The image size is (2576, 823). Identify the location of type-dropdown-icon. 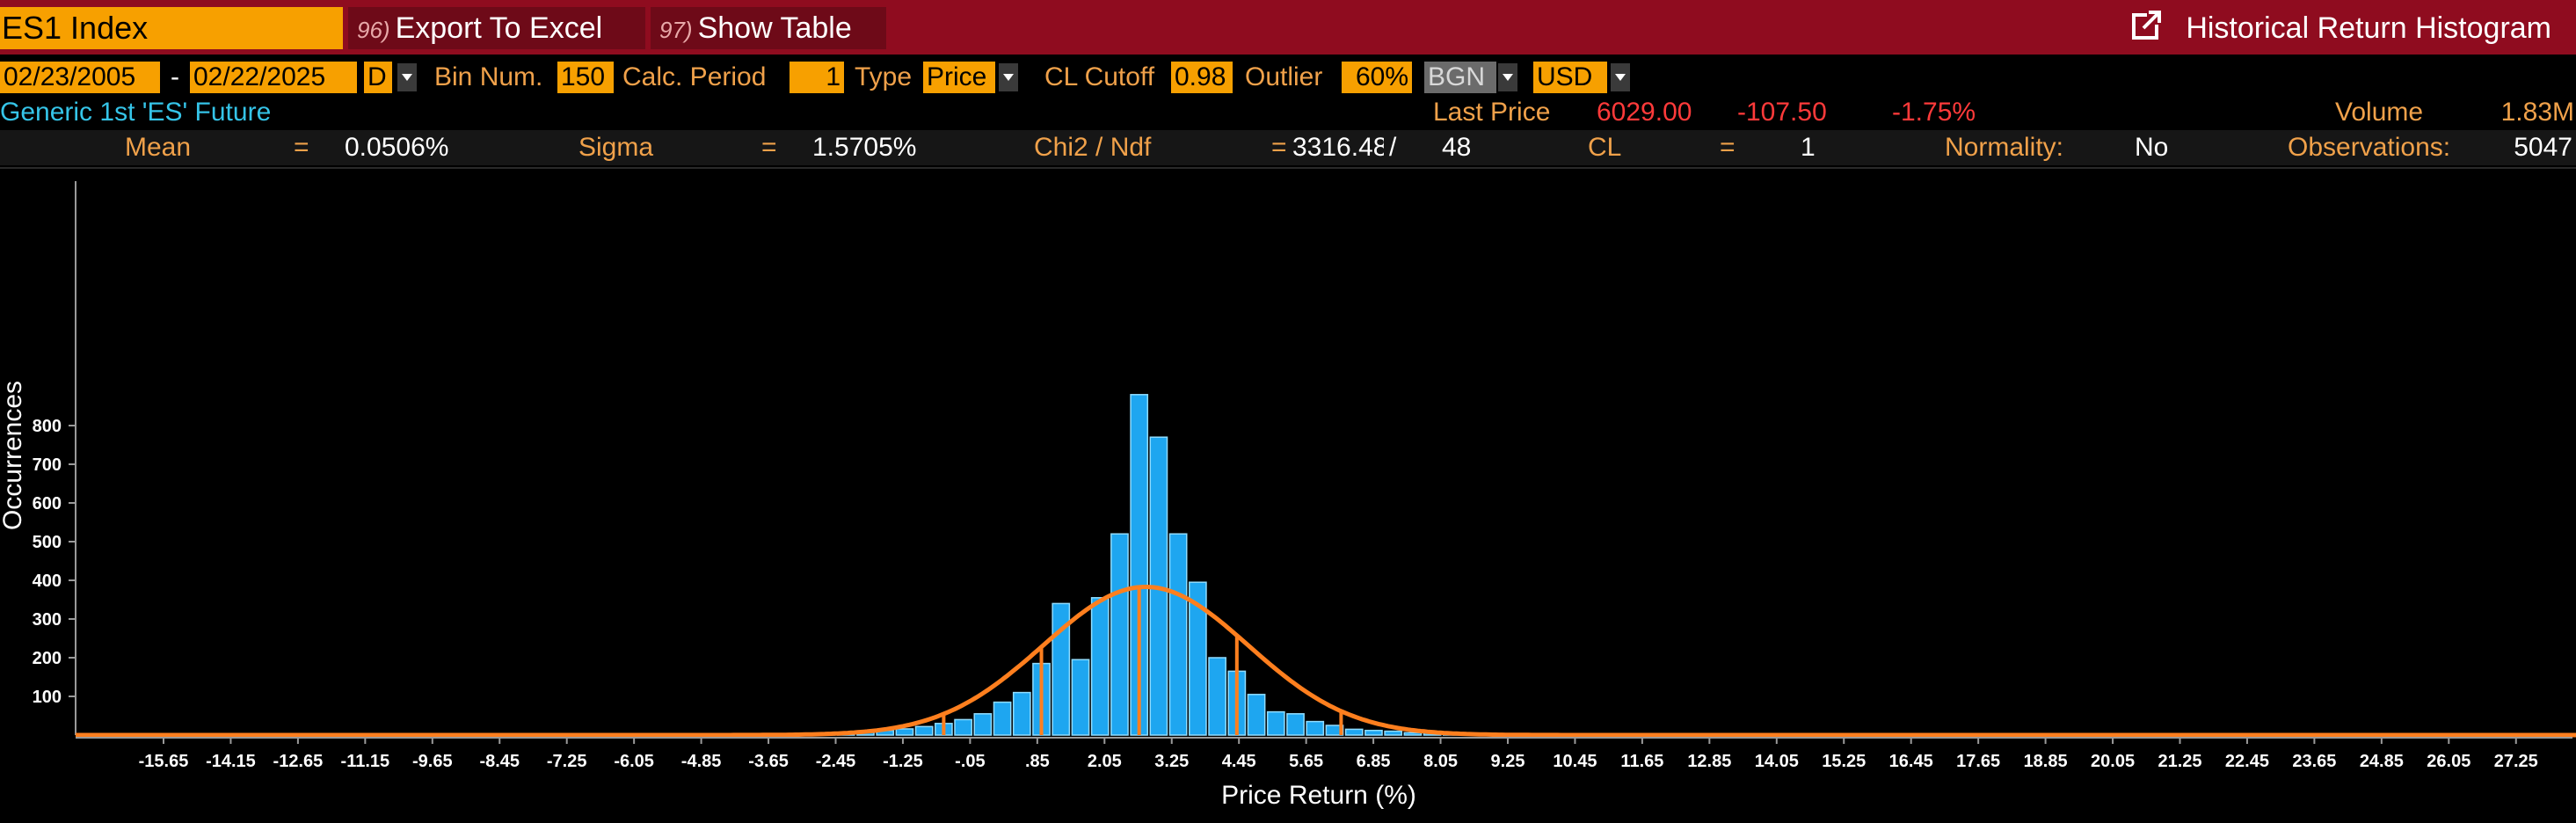
(1008, 77).